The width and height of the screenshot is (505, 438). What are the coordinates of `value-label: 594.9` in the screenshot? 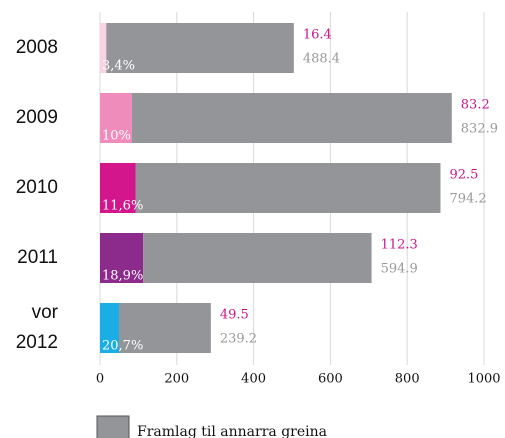 It's located at (399, 269).